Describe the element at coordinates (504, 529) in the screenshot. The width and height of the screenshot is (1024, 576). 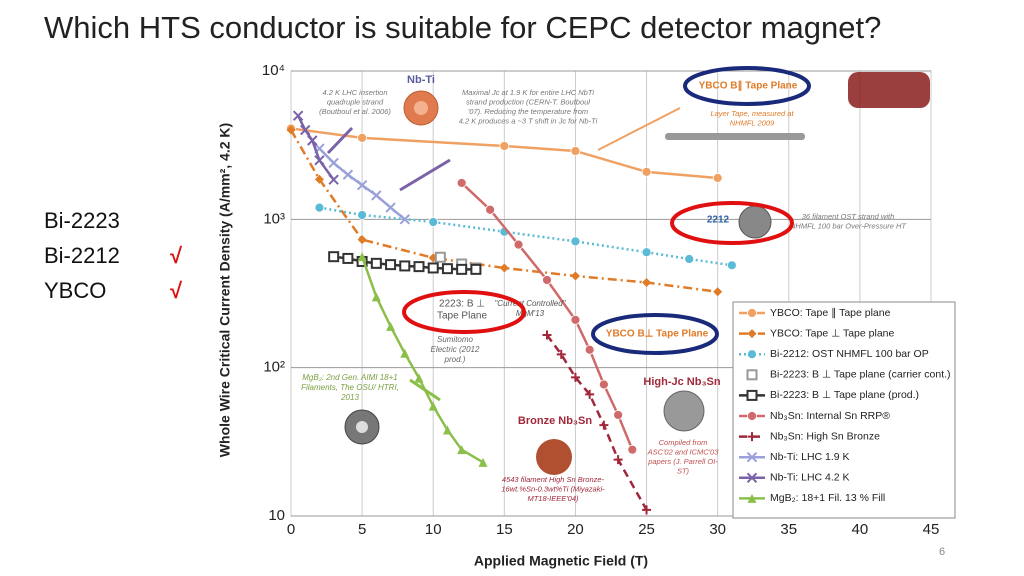
I see `x-tick-label: 15` at that location.